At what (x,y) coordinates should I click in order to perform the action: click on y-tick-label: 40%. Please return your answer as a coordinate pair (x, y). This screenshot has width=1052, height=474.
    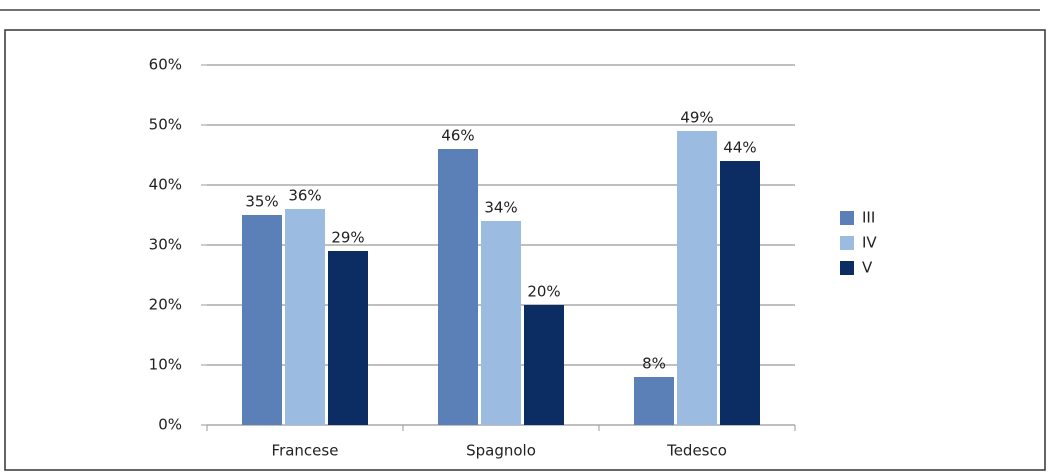
    Looking at the image, I should click on (165, 185).